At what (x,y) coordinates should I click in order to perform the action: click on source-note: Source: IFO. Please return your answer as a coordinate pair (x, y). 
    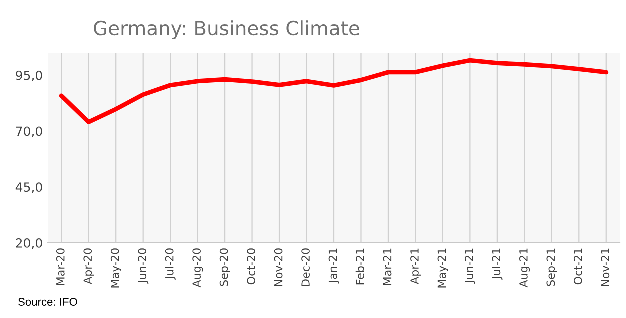
    Looking at the image, I should click on (48, 302).